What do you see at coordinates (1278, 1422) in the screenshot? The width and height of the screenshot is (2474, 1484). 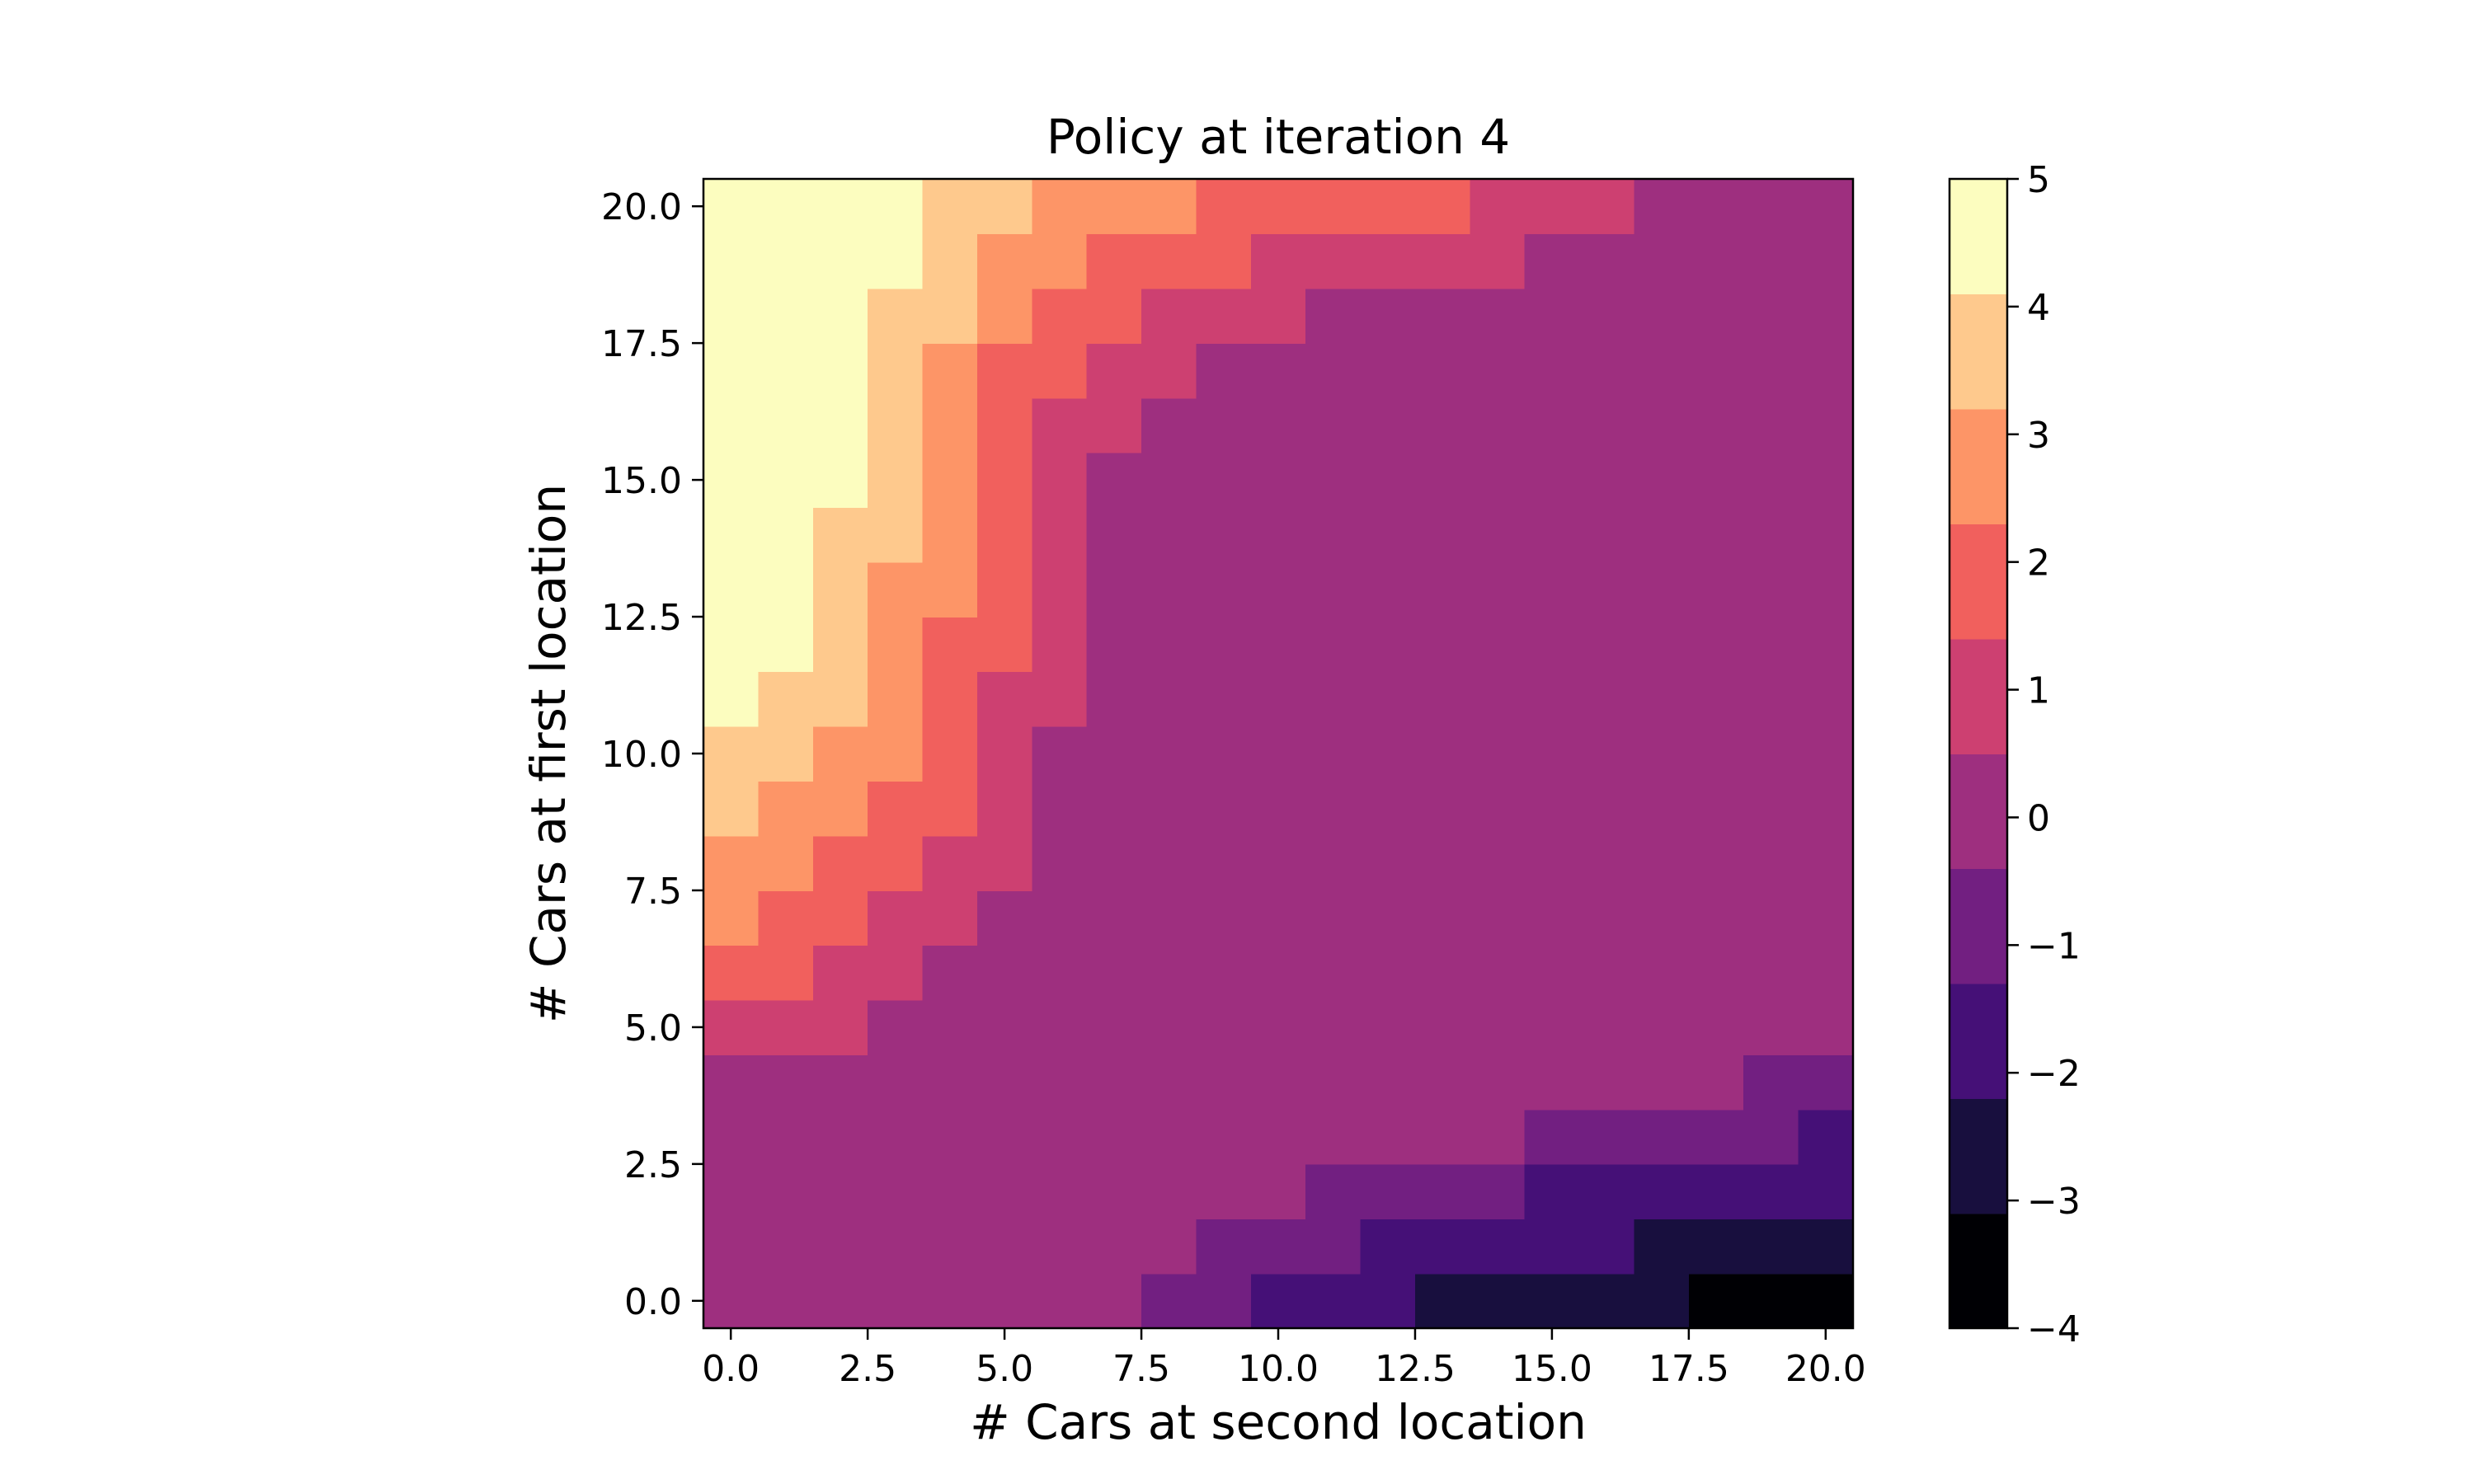 I see `x-axis-label: # Cars at second location` at bounding box center [1278, 1422].